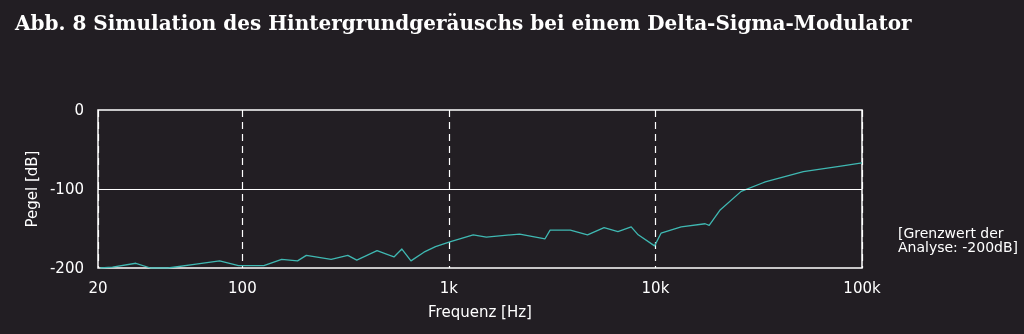  I want to click on x-tick-label: 1k, so click(449, 287).